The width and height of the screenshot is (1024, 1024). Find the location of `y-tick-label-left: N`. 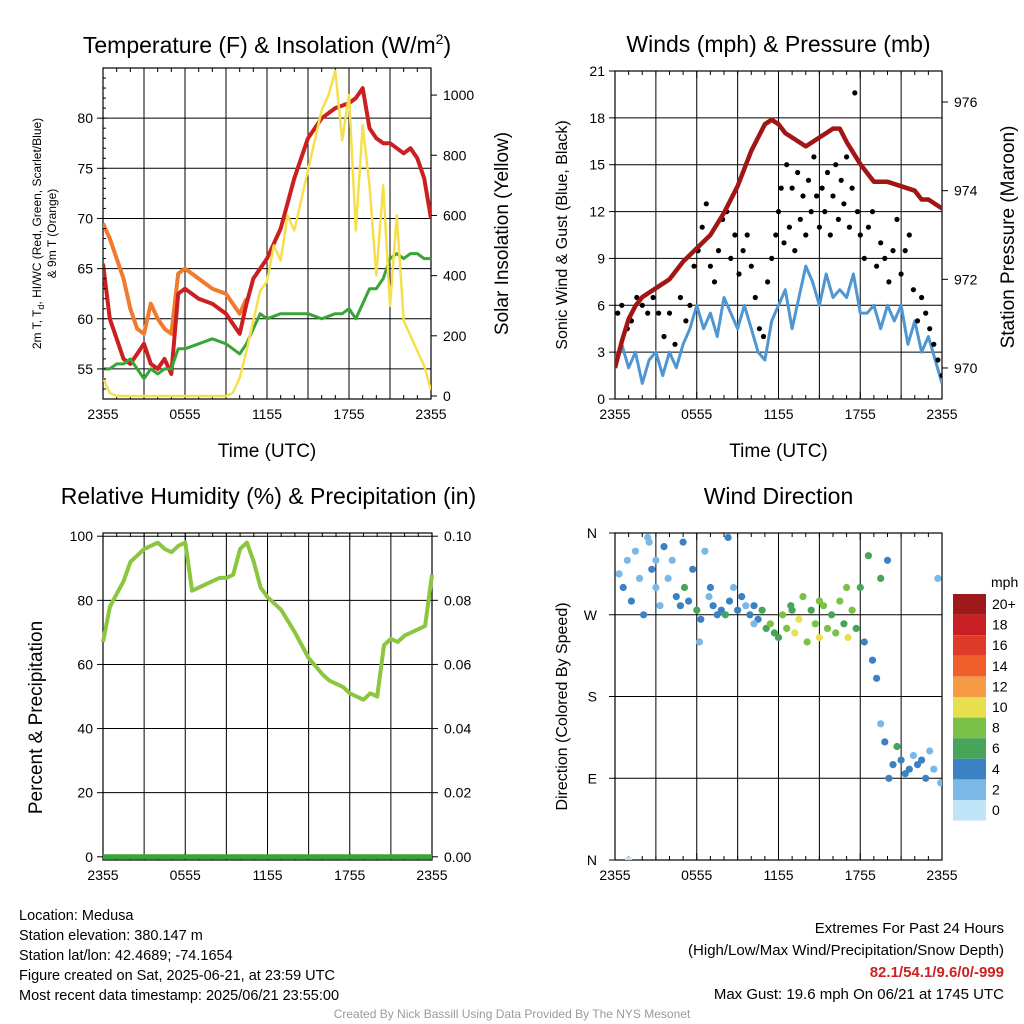

y-tick-label-left: N is located at coordinates (592, 860).